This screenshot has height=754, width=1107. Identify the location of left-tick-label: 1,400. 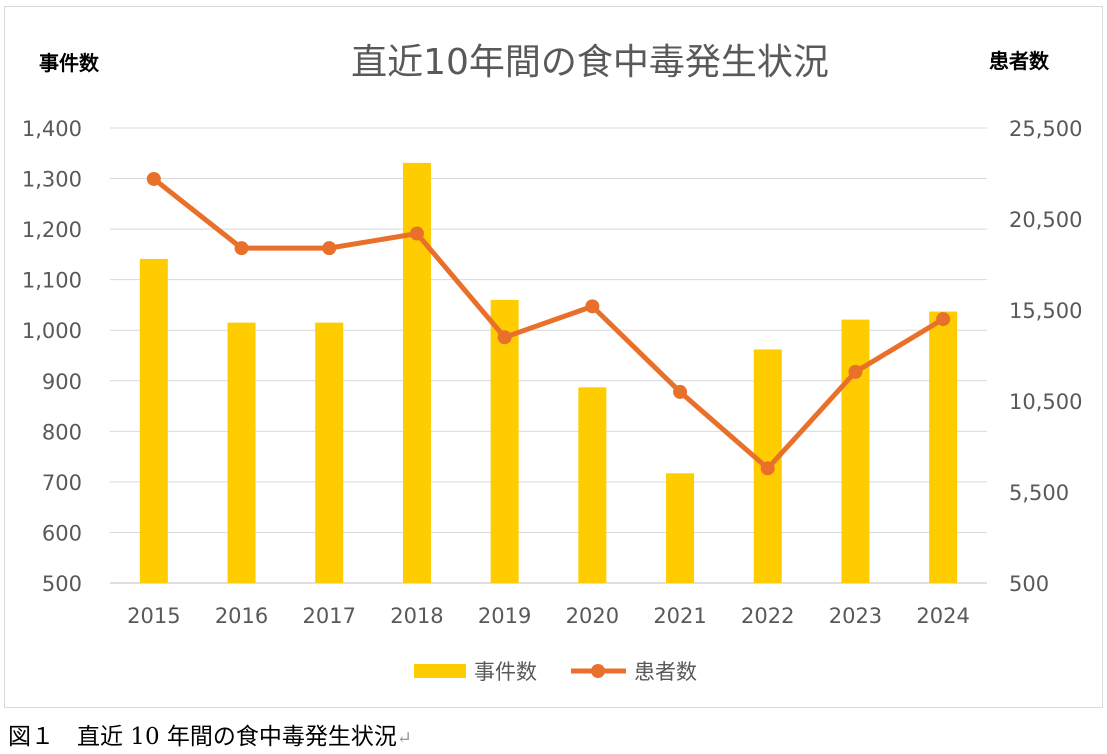
(52, 129).